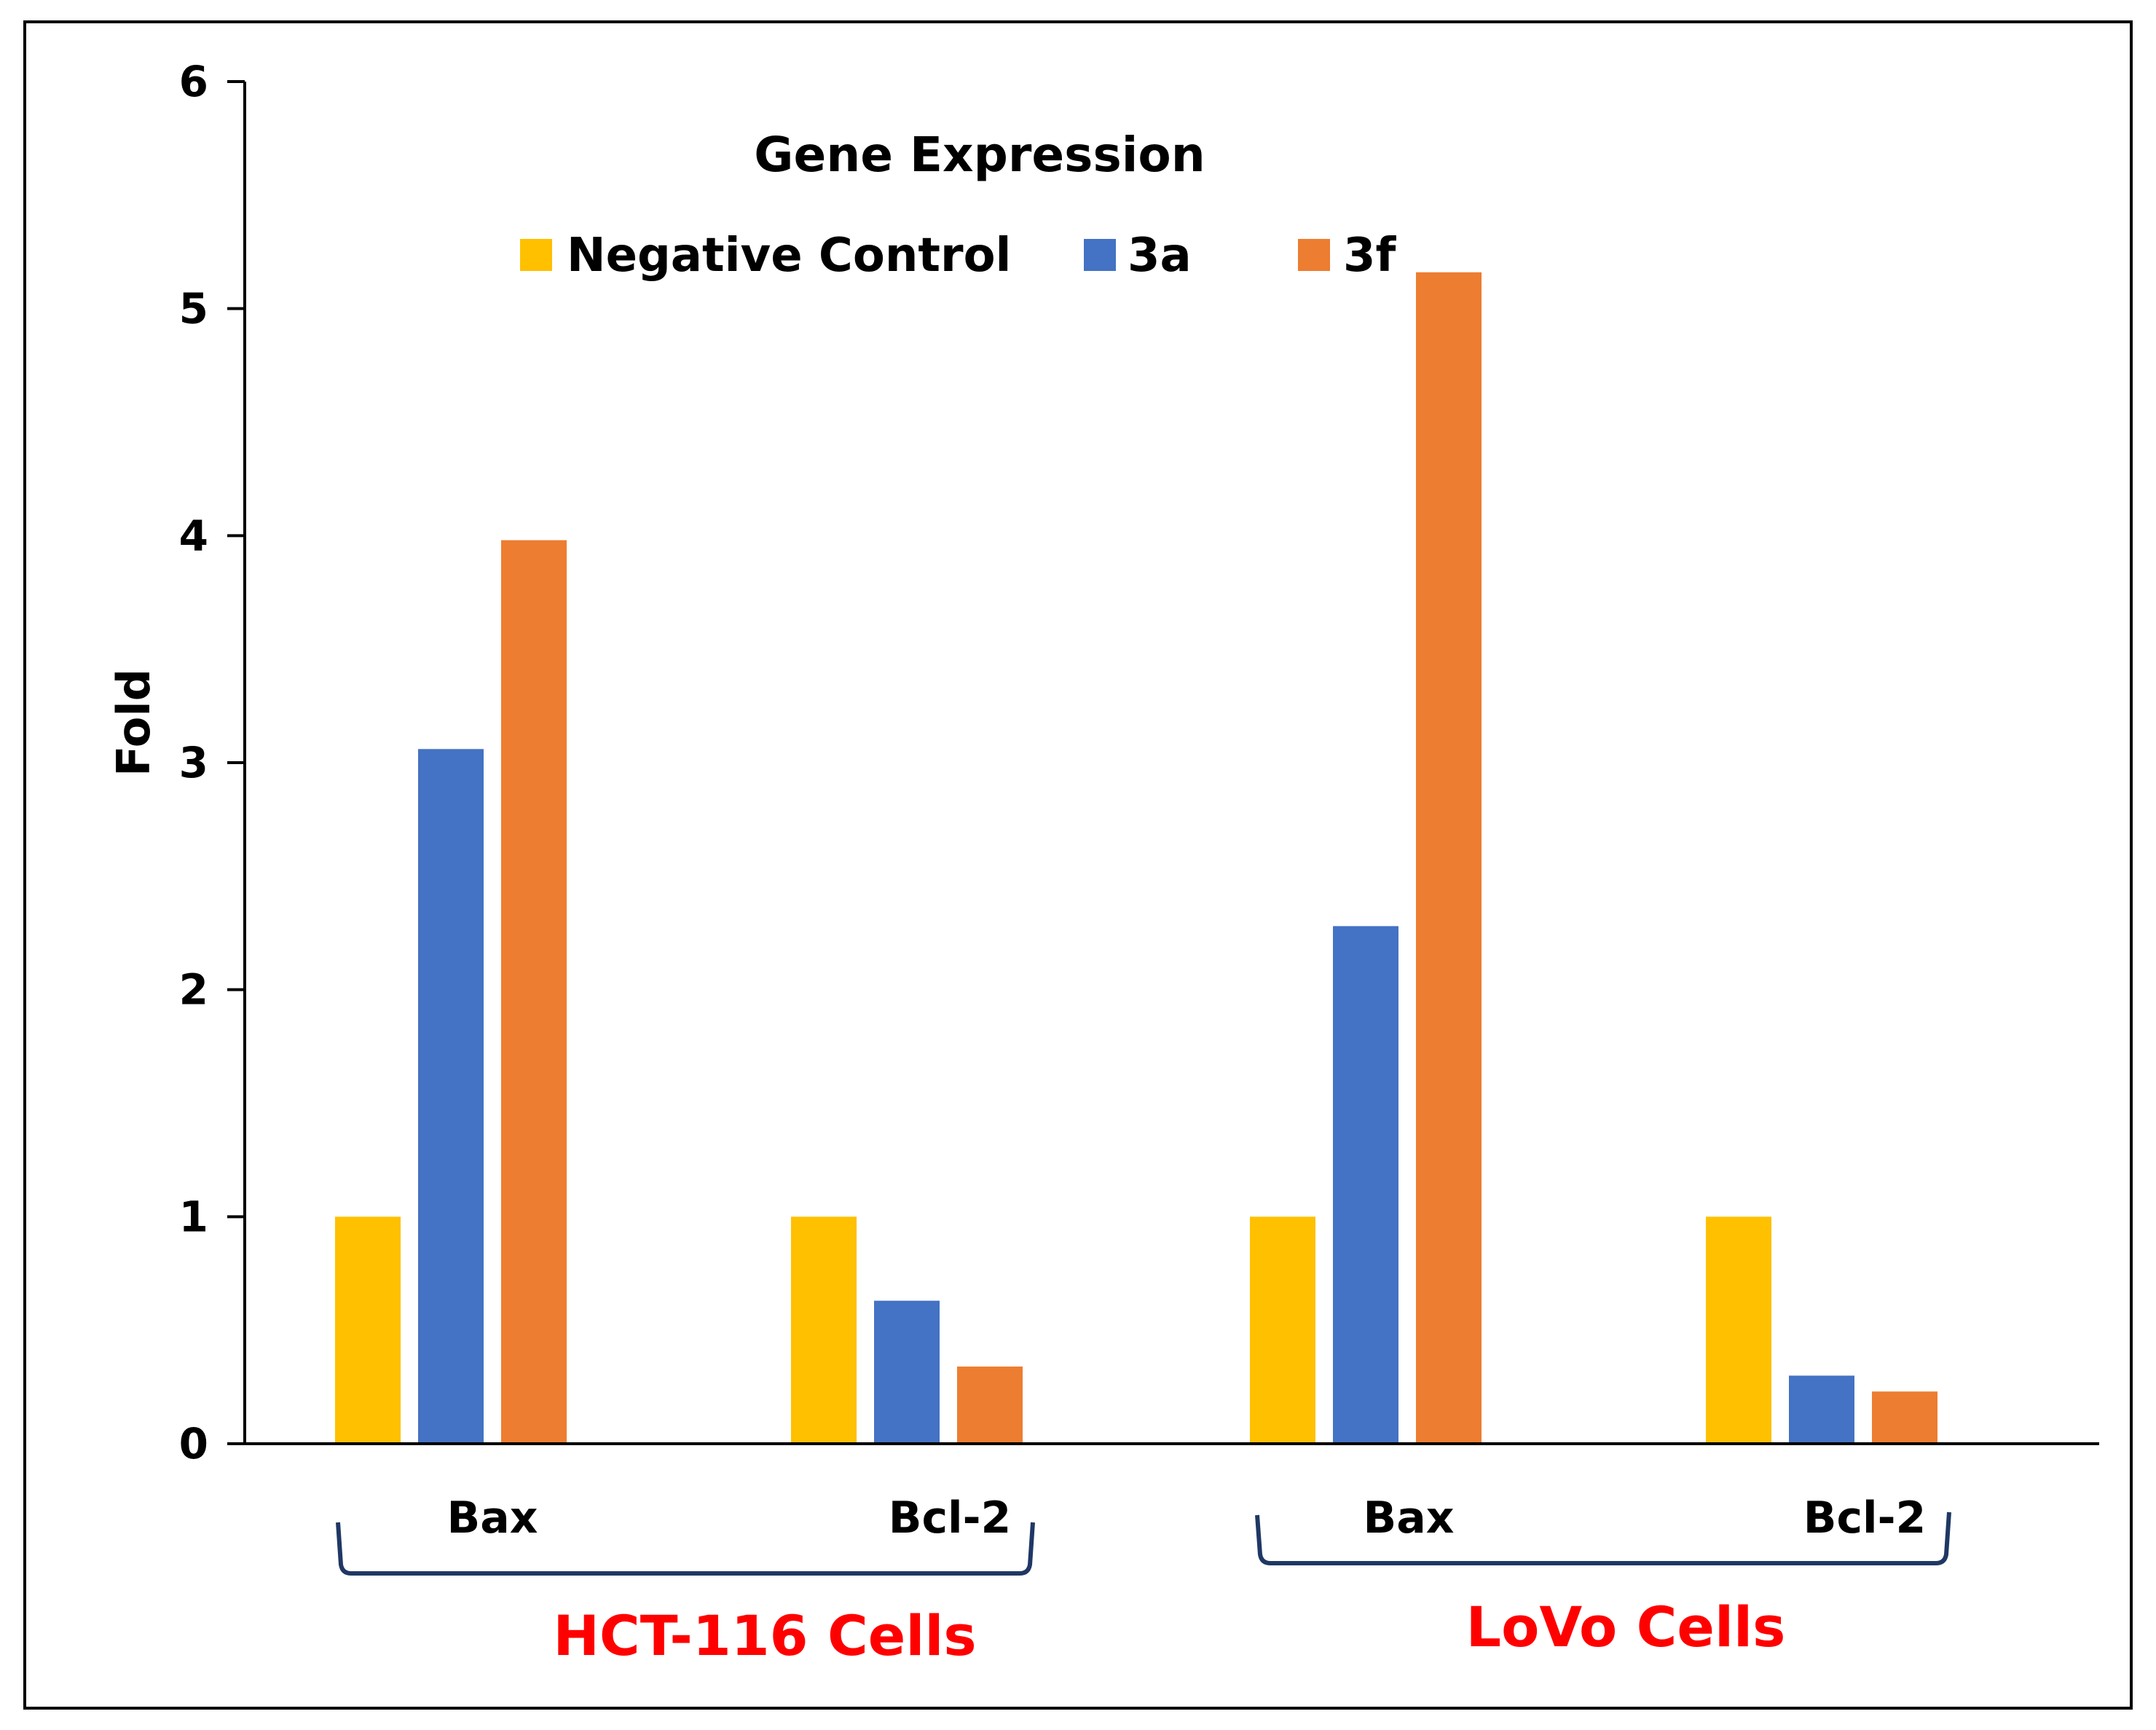 This screenshot has height=1730, width=2156. I want to click on category-label-0: Bax, so click(492, 1518).